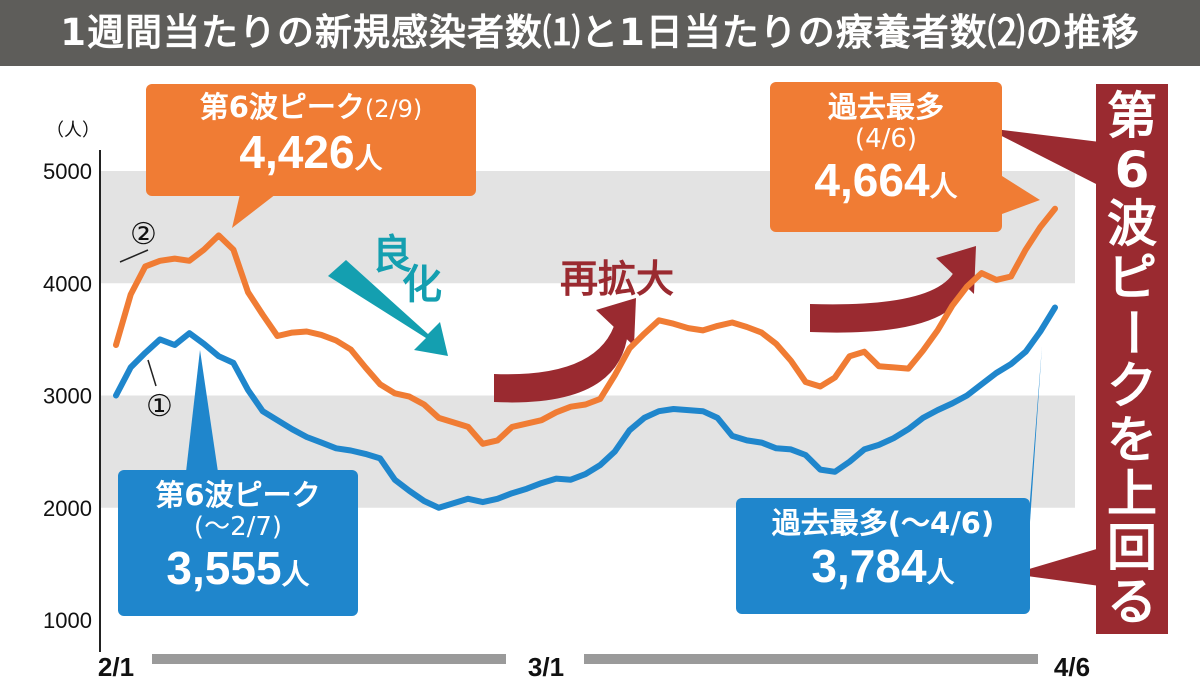  Describe the element at coordinates (134, 256) in the screenshot. I see `orange-label-leader` at that location.